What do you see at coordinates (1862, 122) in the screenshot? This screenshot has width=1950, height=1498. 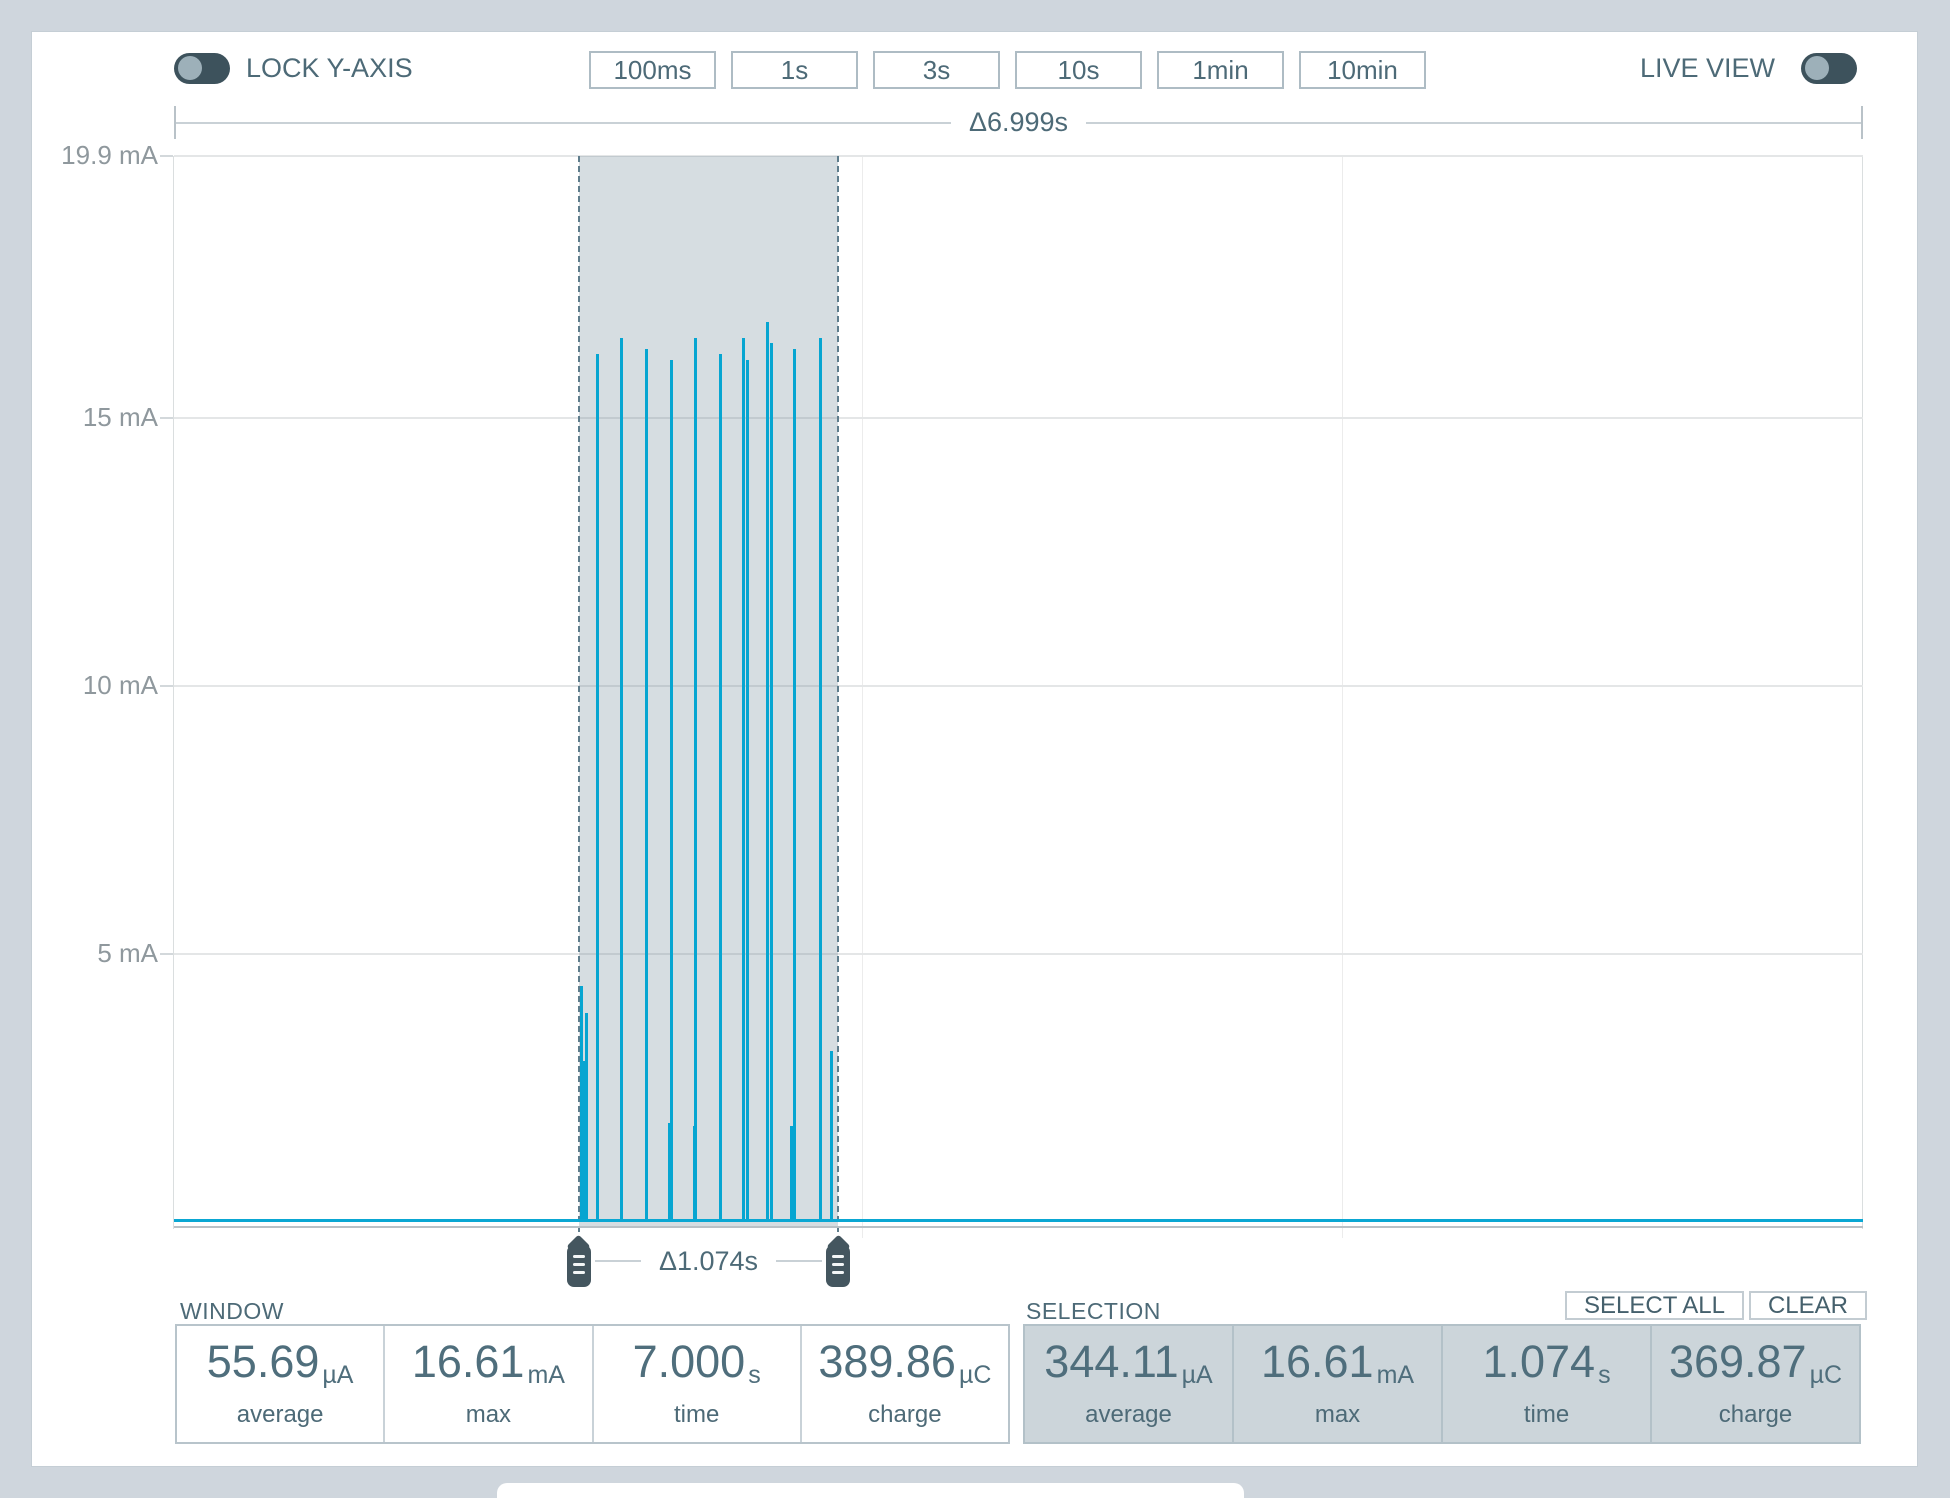 I see `ruler-tick-right` at bounding box center [1862, 122].